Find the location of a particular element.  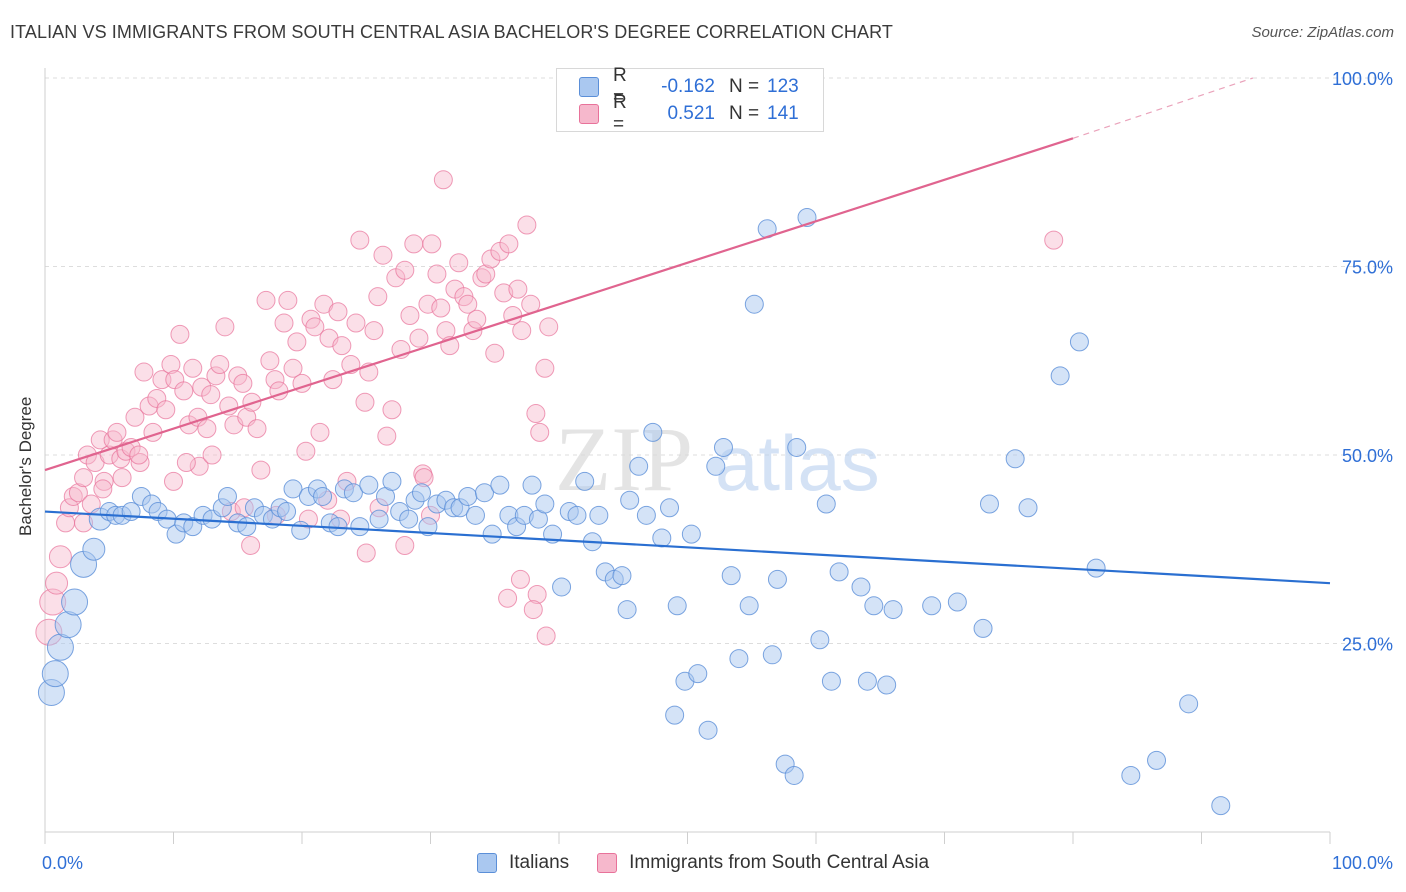

stats-row-immigrants: R = 0.521 N = 141 is located at coordinates (689, 113).